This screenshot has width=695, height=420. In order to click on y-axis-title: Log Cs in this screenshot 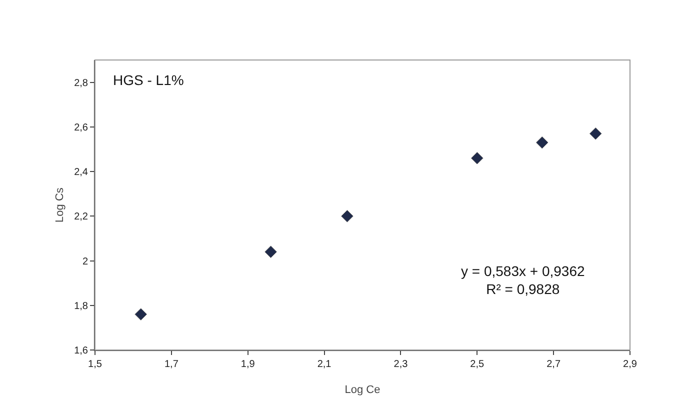, I will do `click(60, 204)`.